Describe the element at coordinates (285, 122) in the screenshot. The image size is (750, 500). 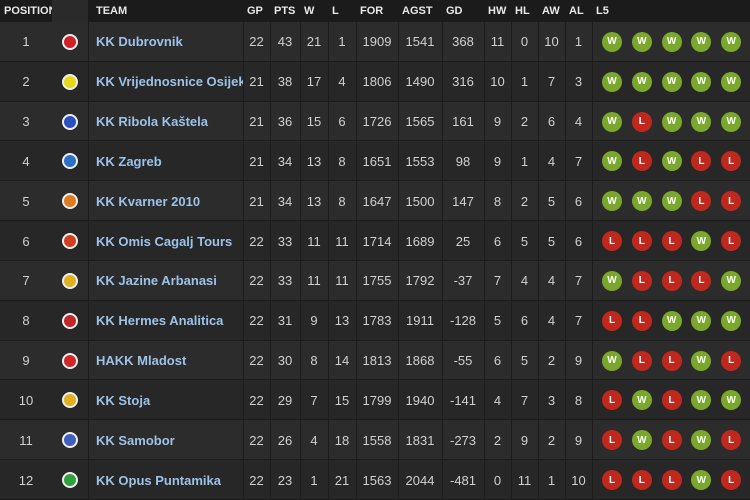
I see `stat-cell: 36` at that location.